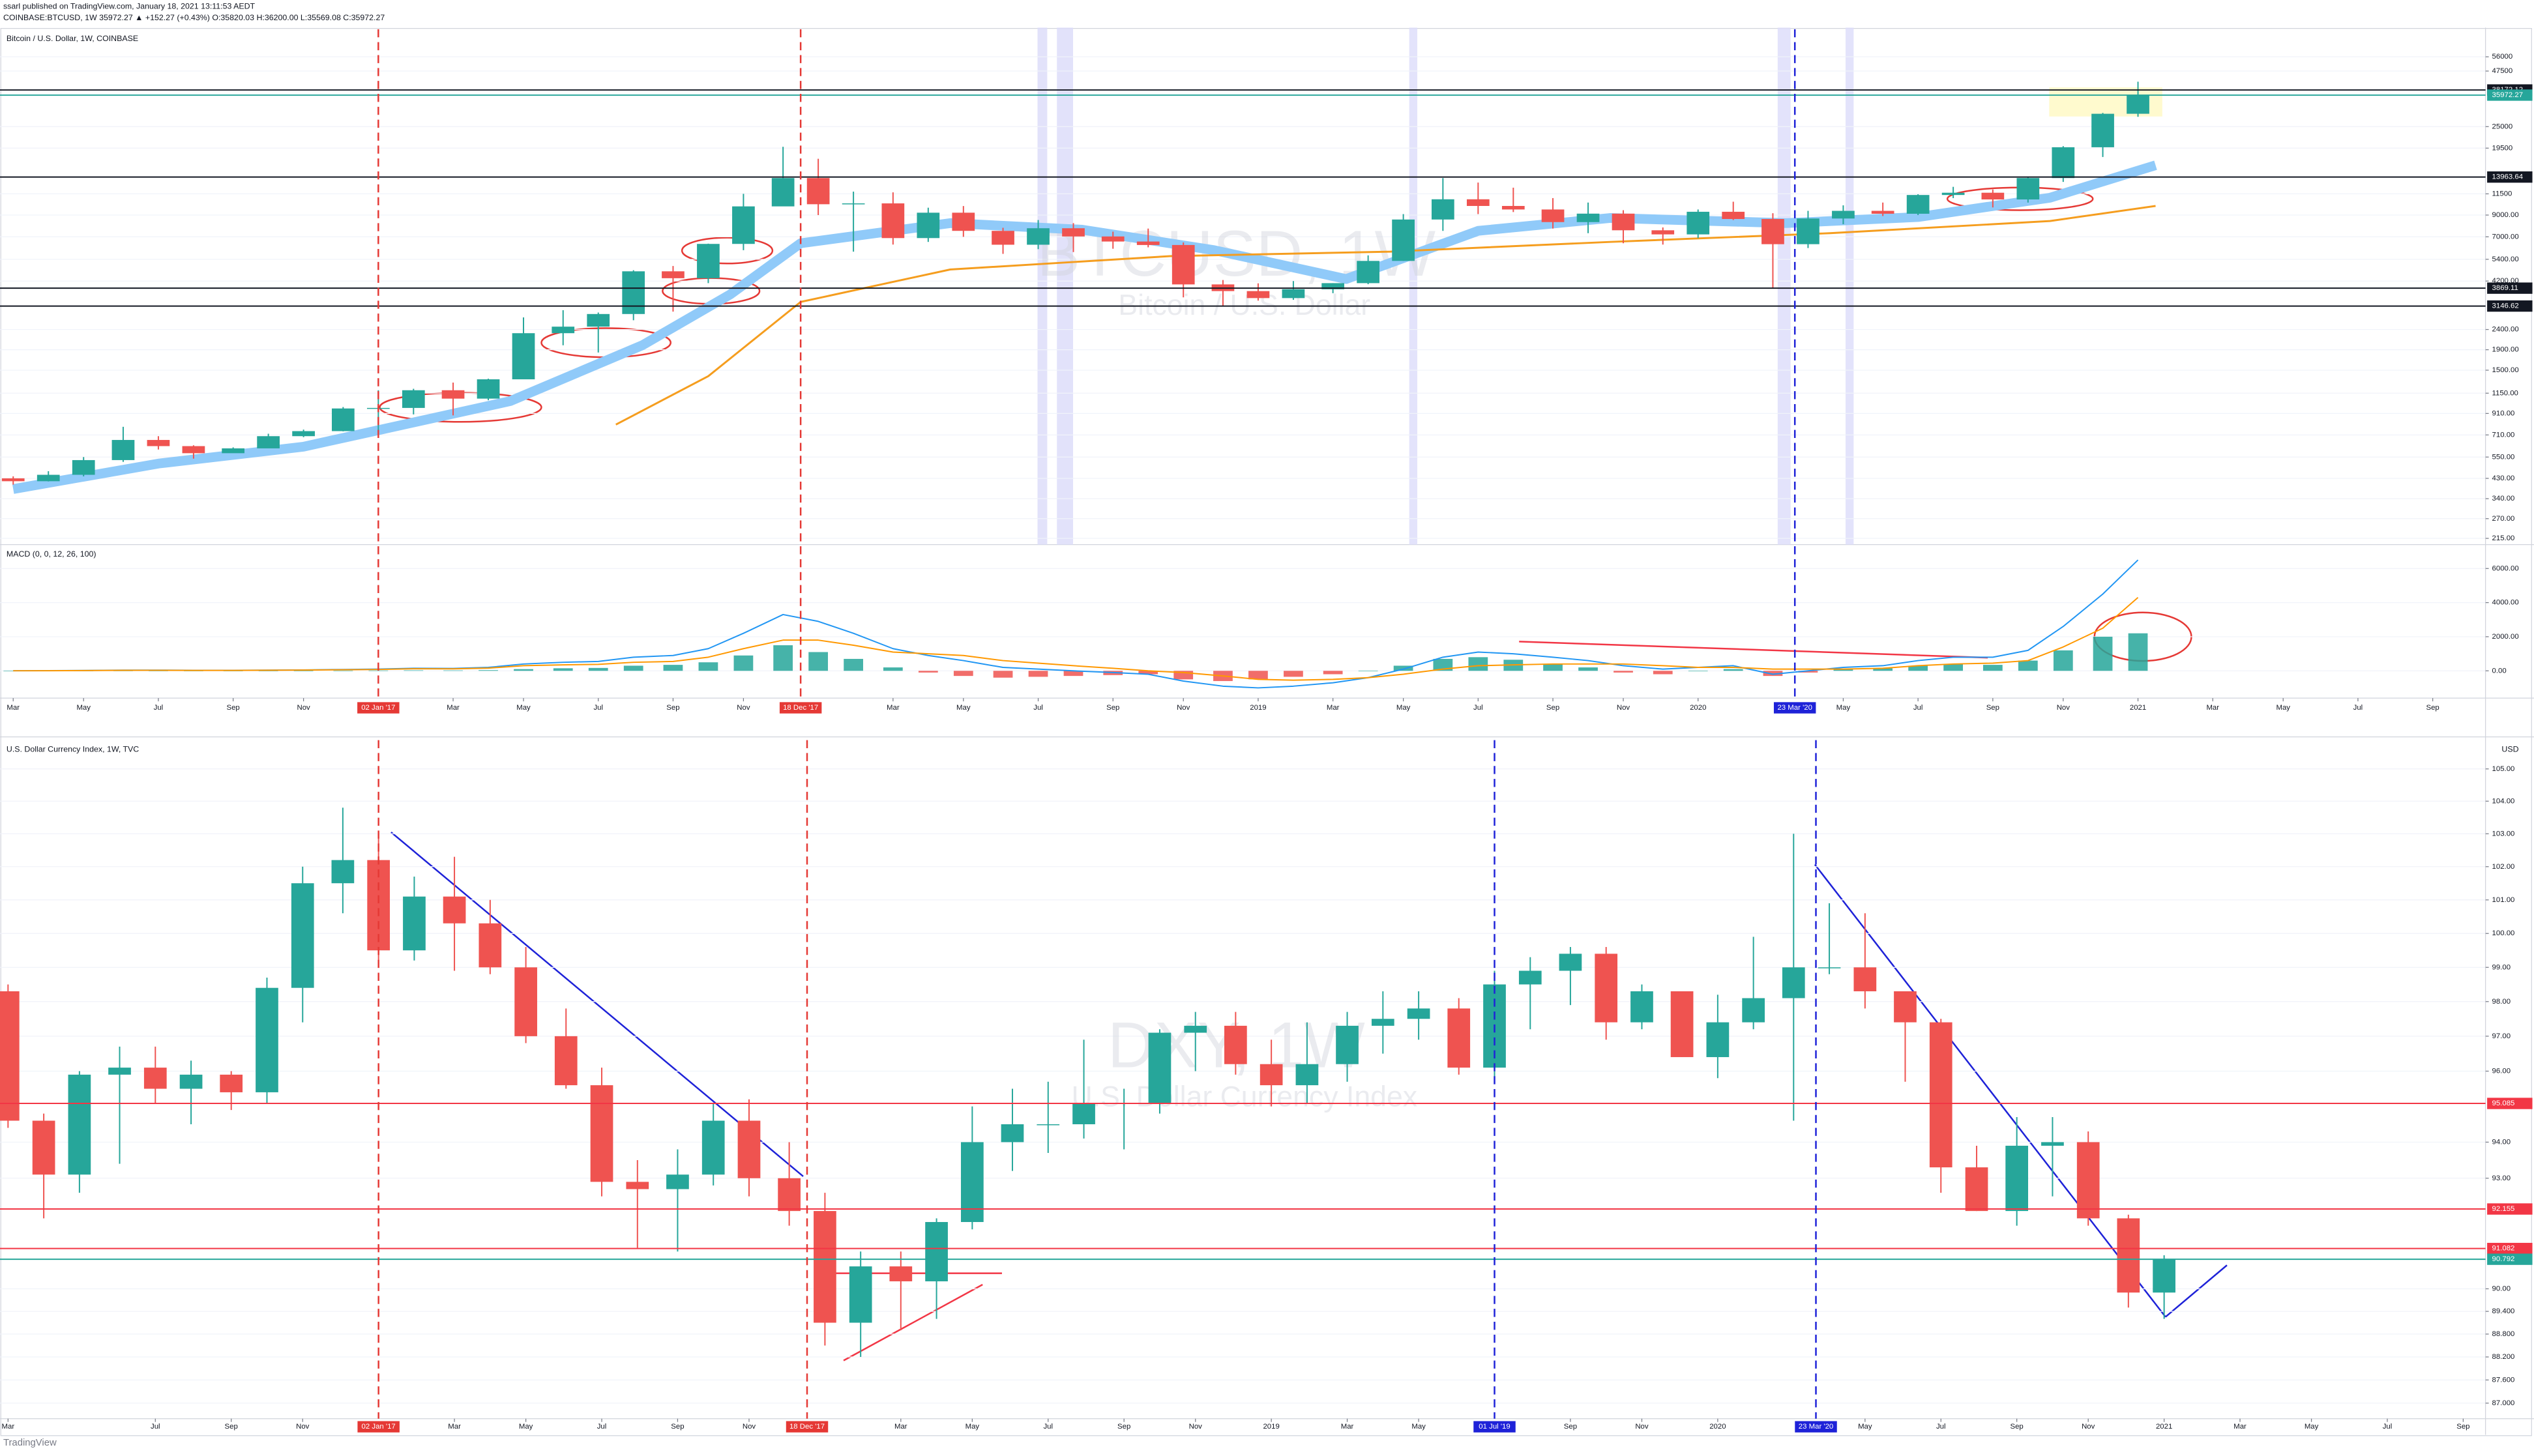  Describe the element at coordinates (2503, 1380) in the screenshot. I see `y-tick-label: 87.600` at that location.